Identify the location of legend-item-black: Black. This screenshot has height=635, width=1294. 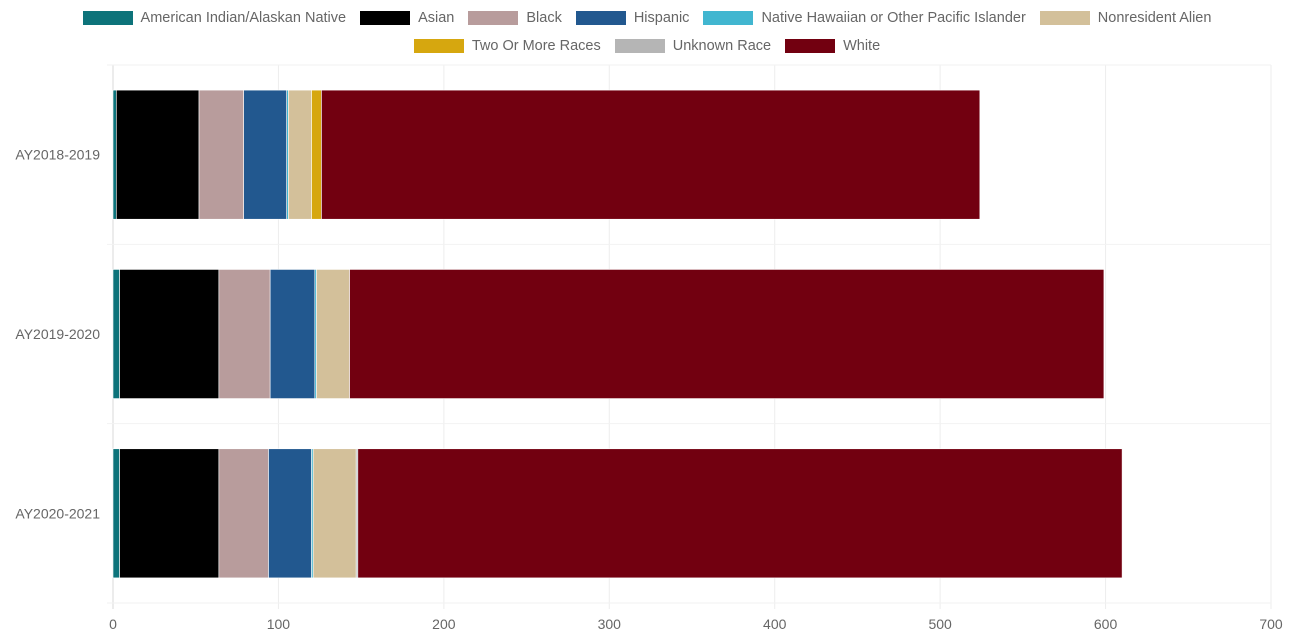
(515, 18).